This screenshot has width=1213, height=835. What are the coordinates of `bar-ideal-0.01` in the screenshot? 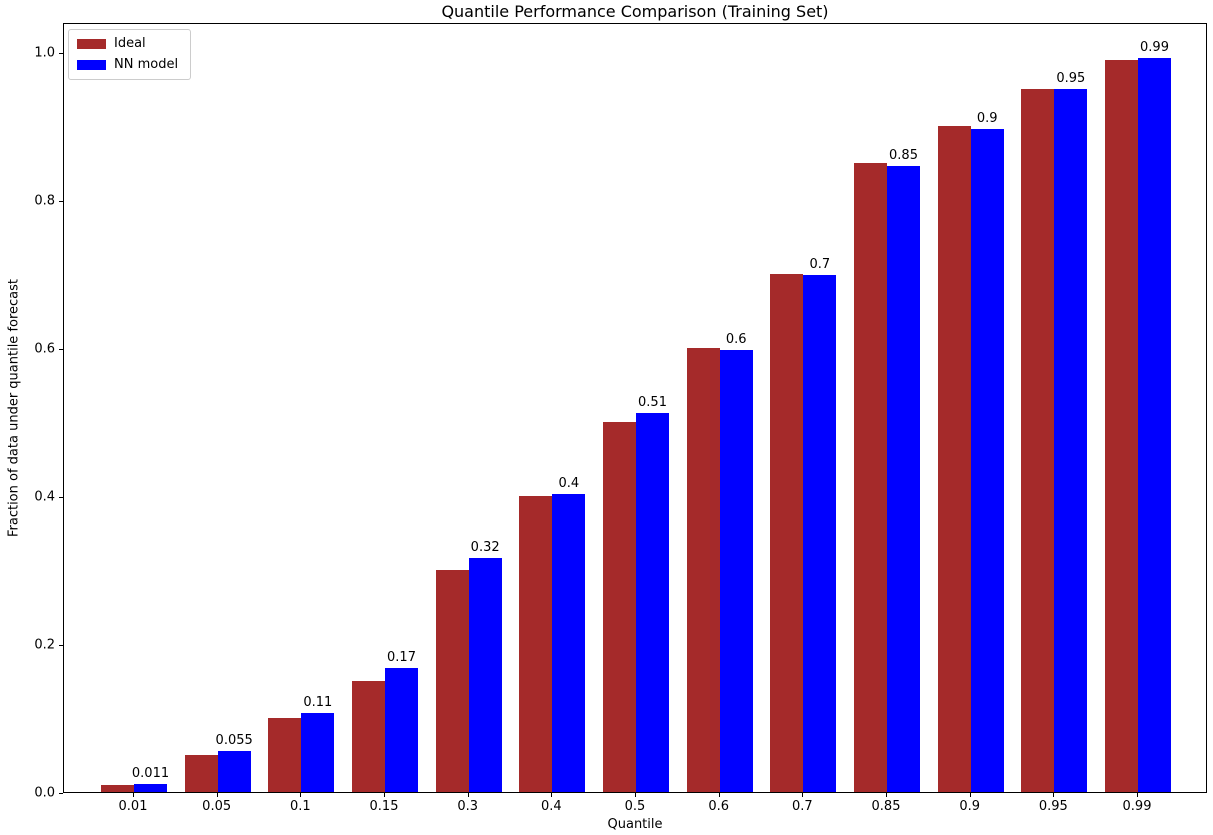 It's located at (117, 788).